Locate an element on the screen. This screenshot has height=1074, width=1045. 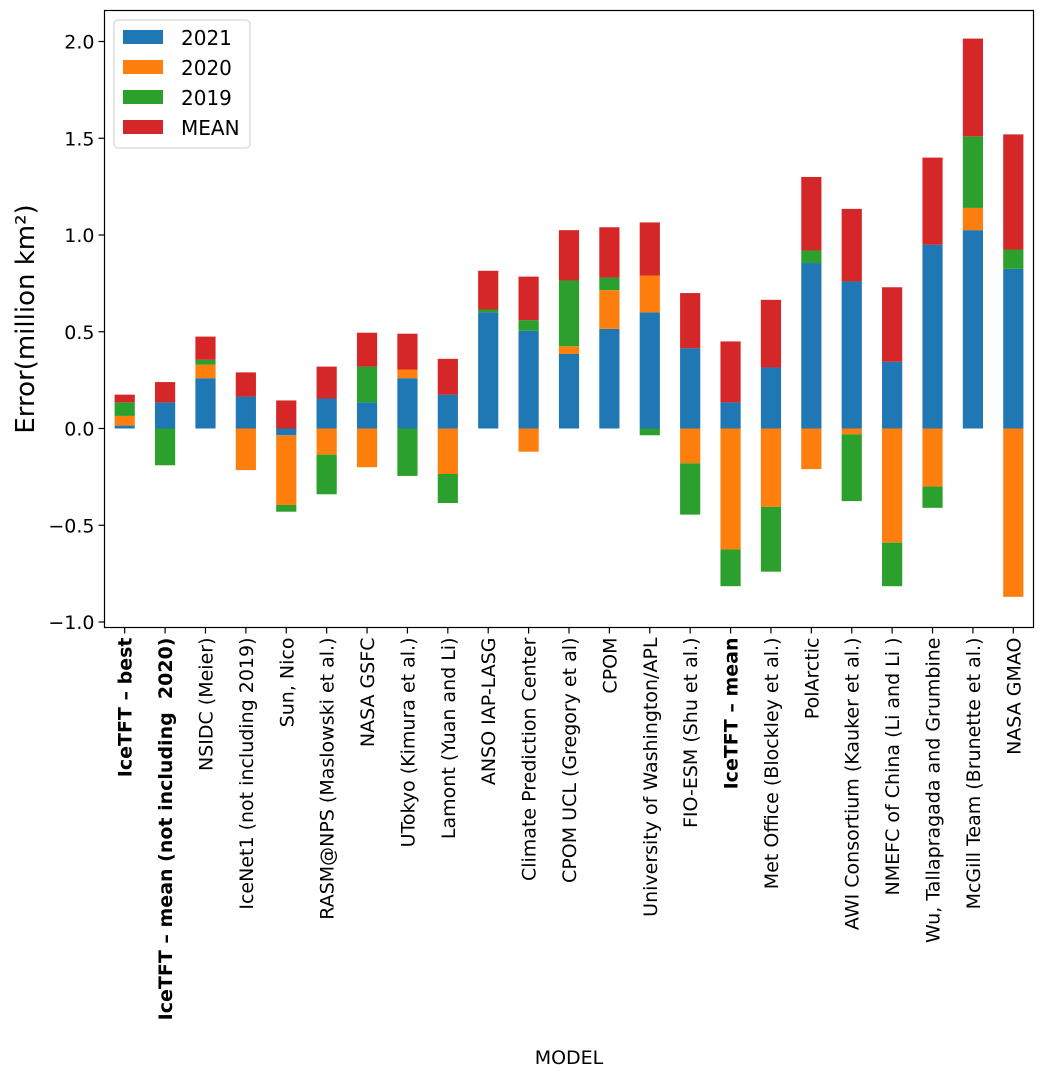
x-tick-label: Met Office (Blockley et al.) is located at coordinates (772, 764).